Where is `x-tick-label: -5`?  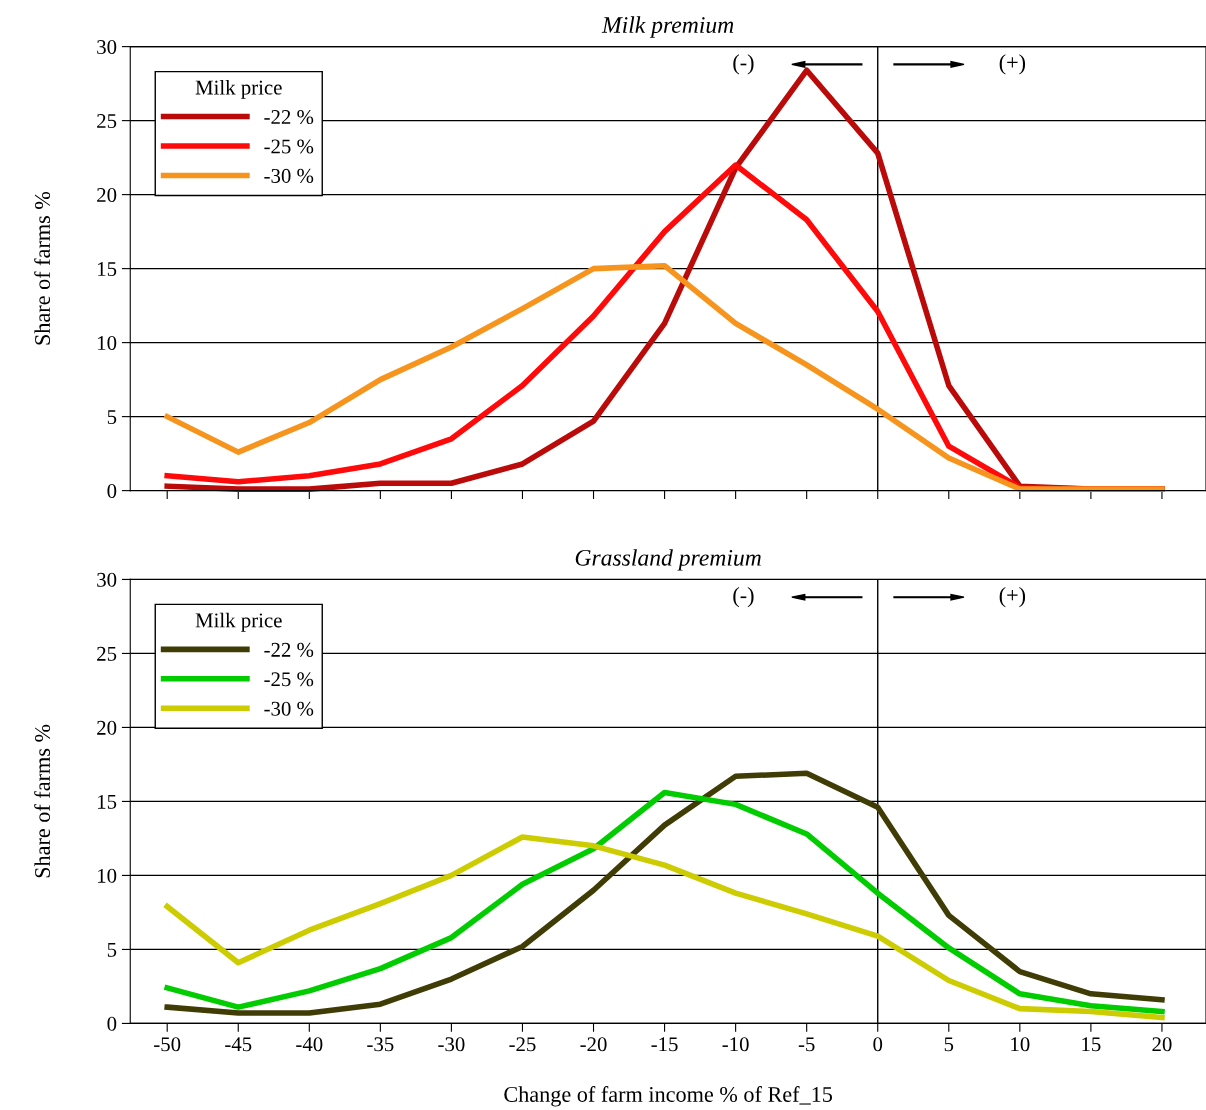 x-tick-label: -5 is located at coordinates (806, 1044).